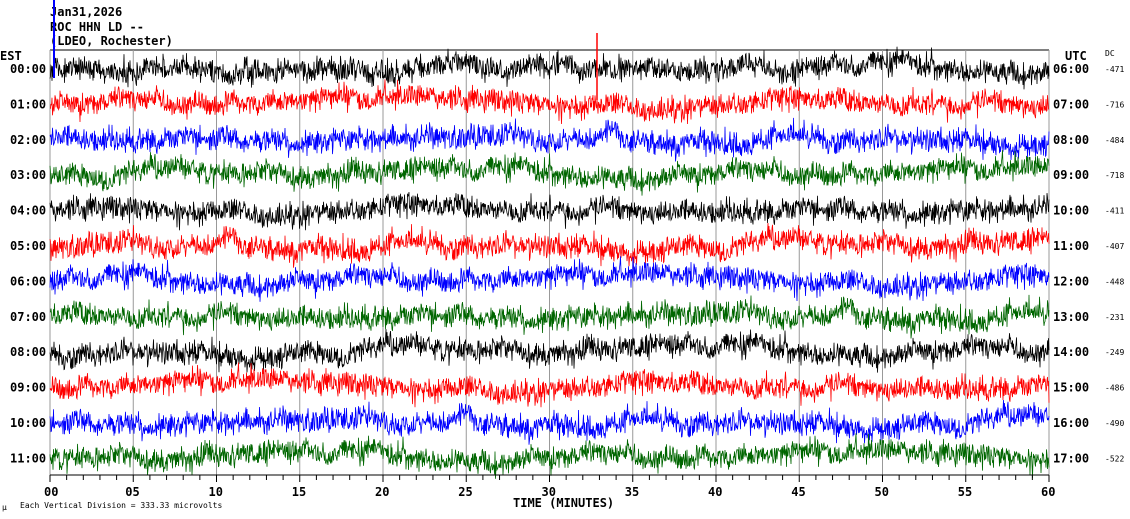 This screenshot has width=1130, height=519. Describe the element at coordinates (1071, 246) in the screenshot. I see `utc-label: 11:00` at that location.